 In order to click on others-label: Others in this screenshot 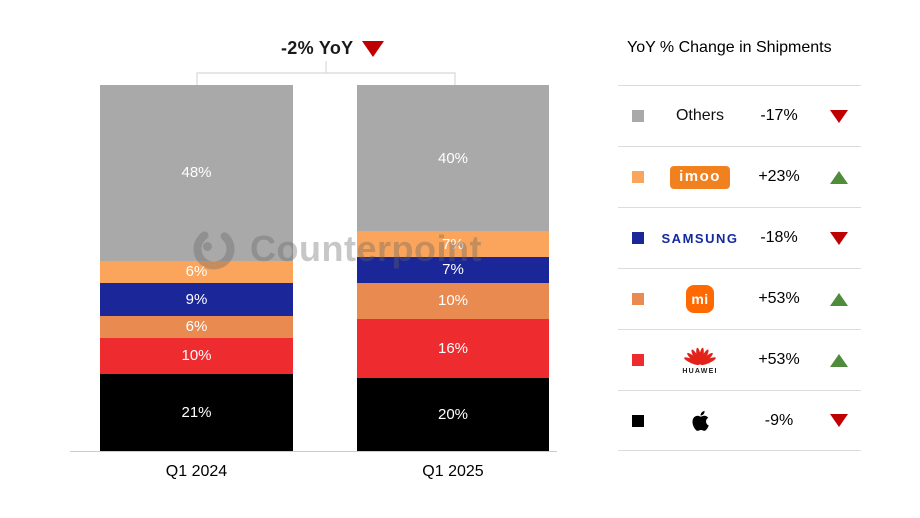, I will do `click(699, 115)`.